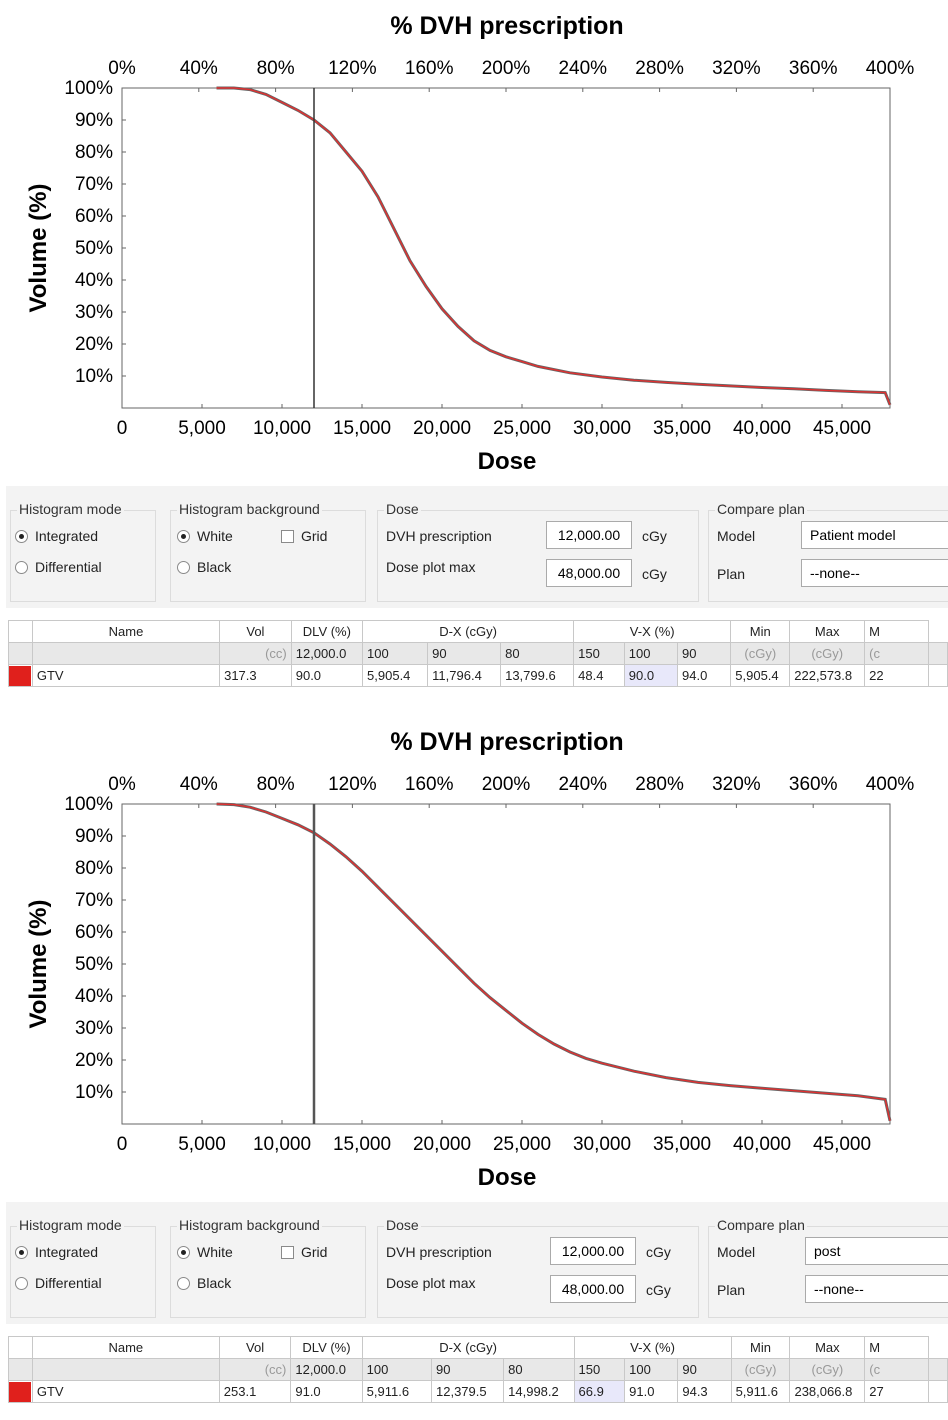 Image resolution: width=948 pixels, height=1420 pixels. I want to click on dose-unit: cGy, so click(658, 1252).